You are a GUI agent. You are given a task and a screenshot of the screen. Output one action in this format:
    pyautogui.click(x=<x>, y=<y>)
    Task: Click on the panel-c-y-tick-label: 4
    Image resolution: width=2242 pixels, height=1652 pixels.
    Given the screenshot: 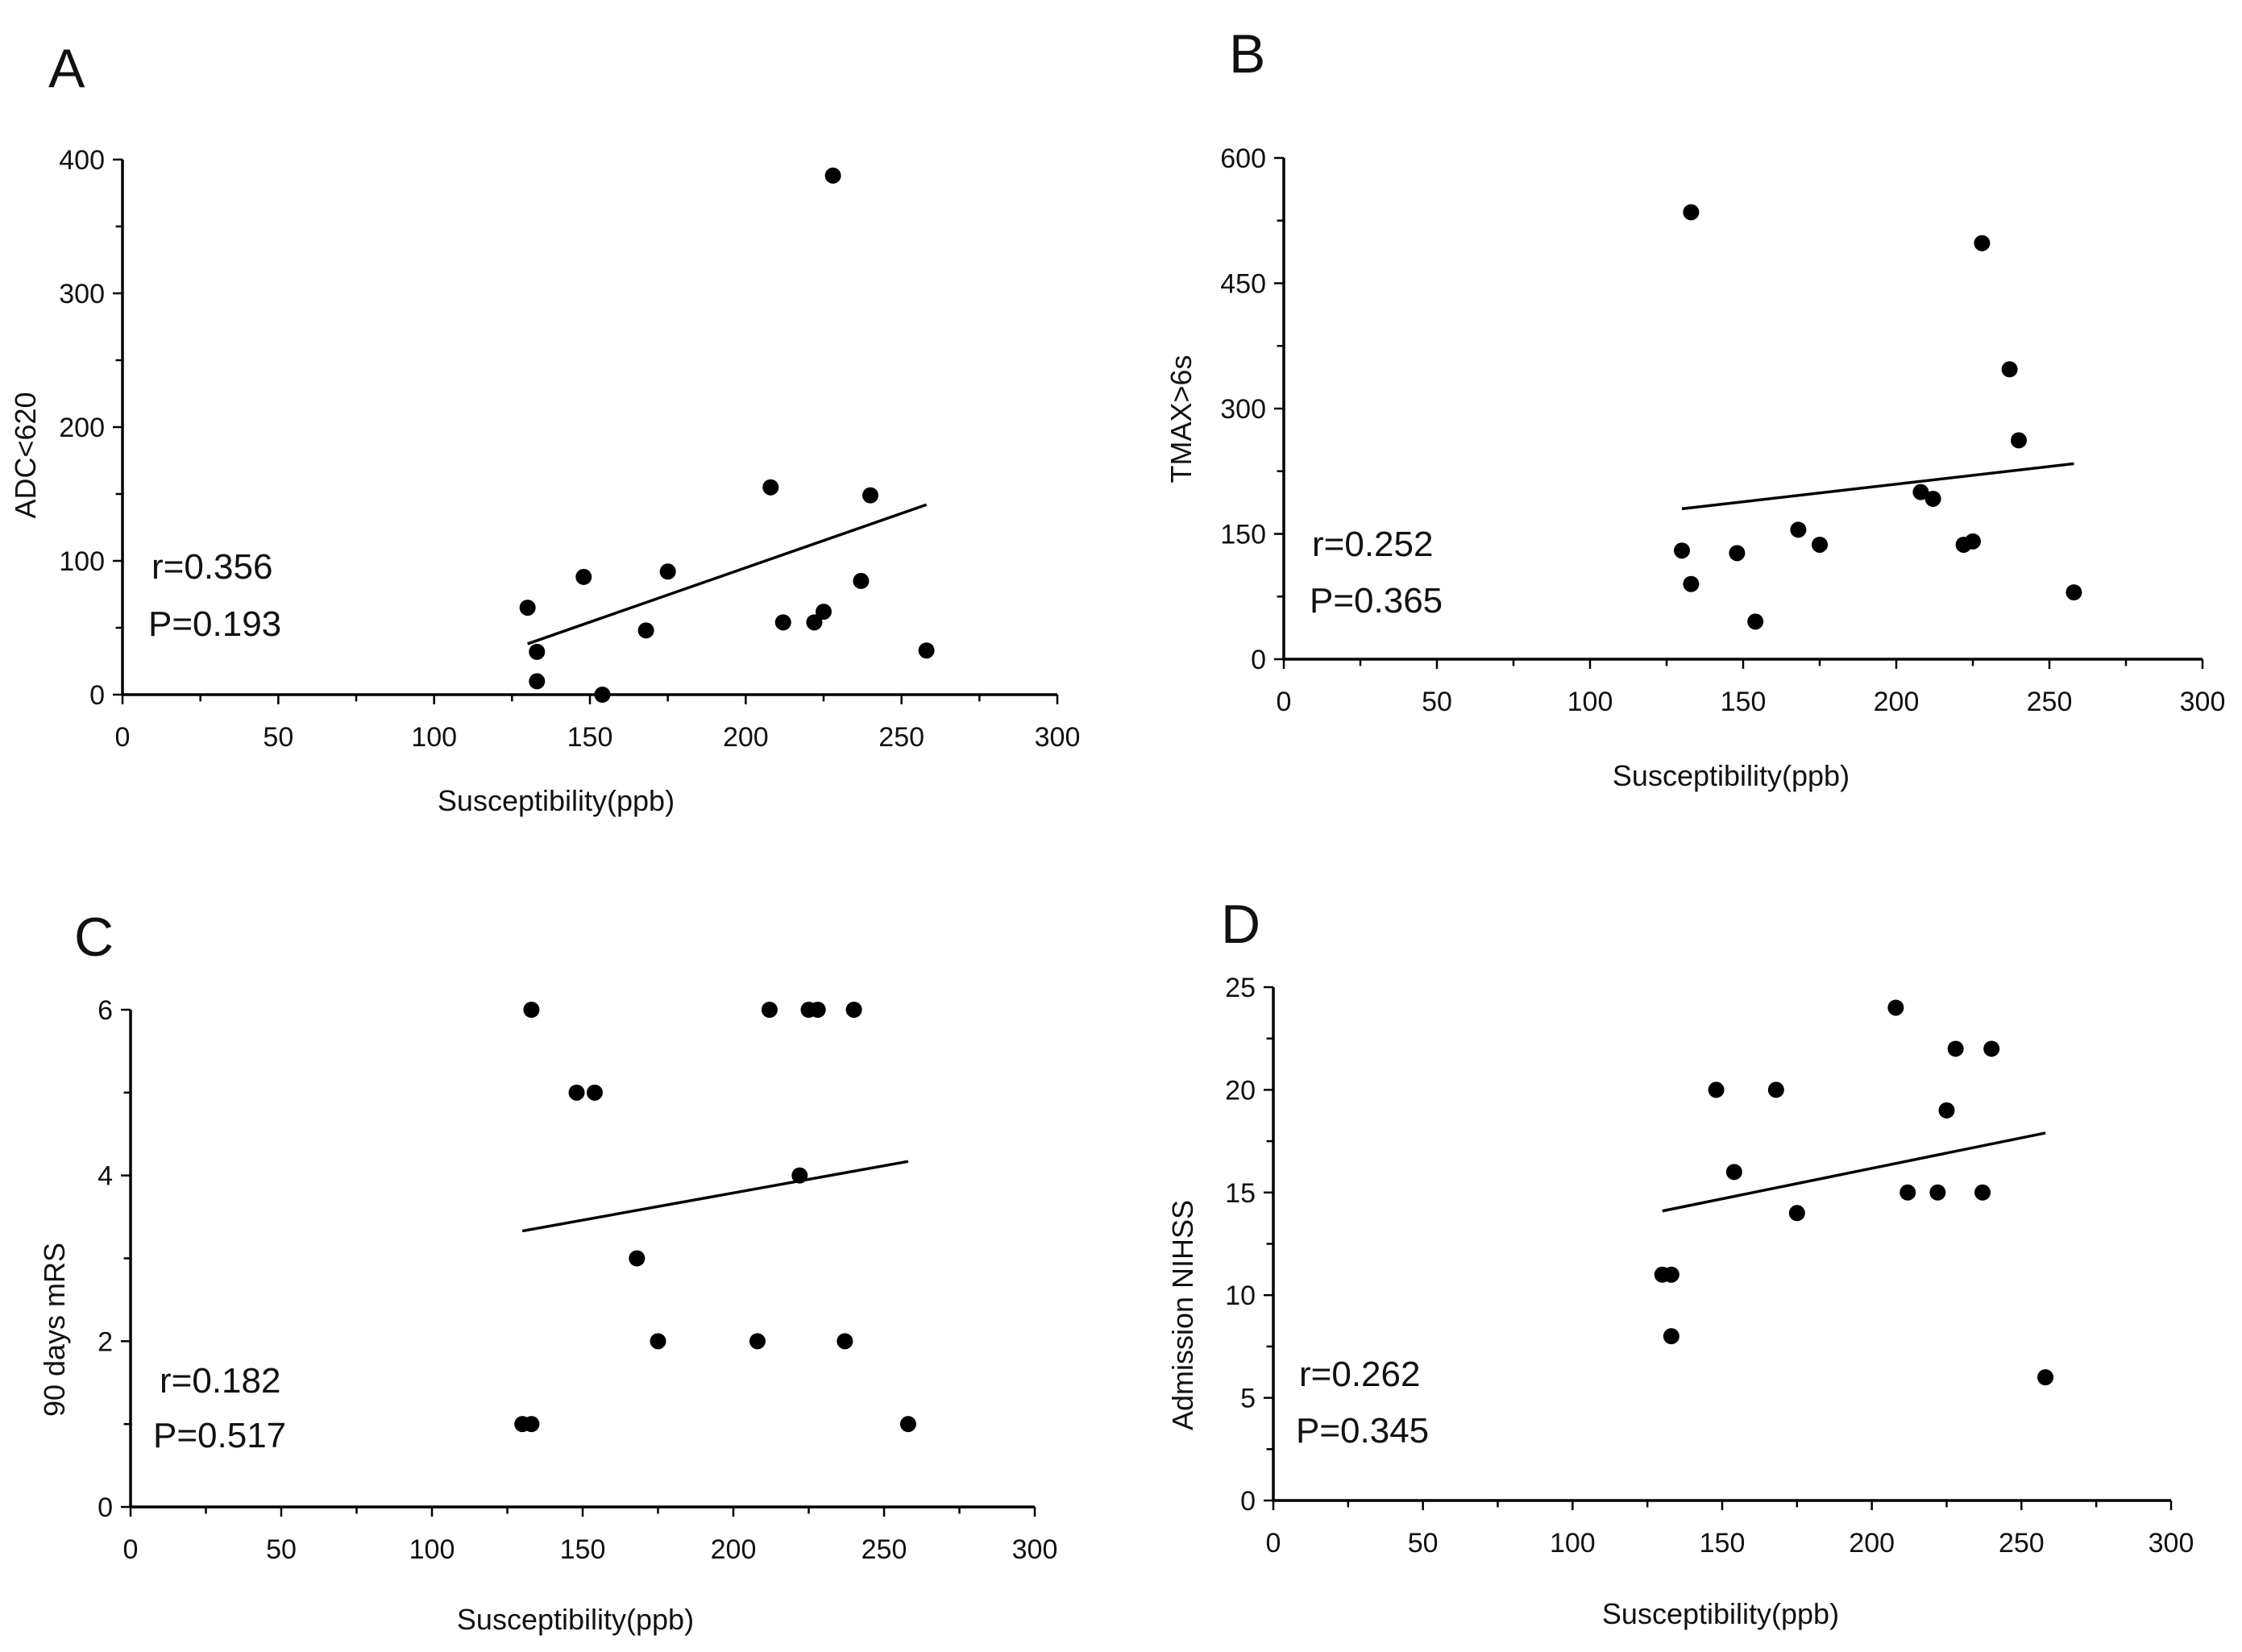 What is the action you would take?
    pyautogui.click(x=105, y=1176)
    